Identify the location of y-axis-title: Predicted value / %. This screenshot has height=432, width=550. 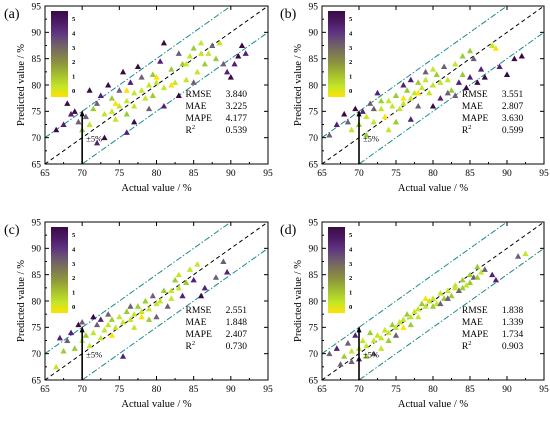
(21, 85).